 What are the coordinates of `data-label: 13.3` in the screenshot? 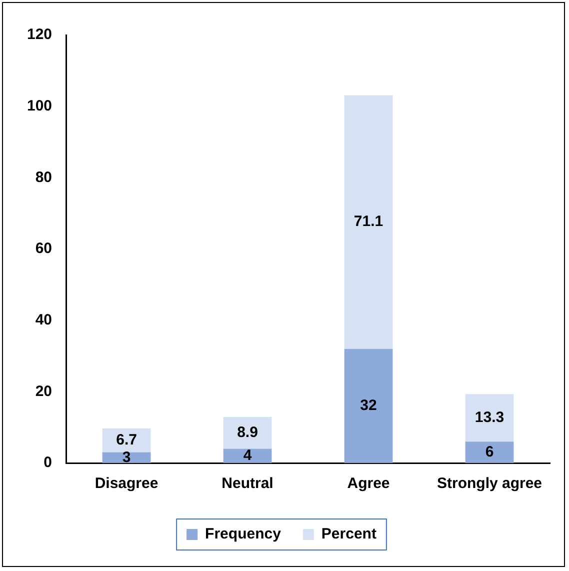 It's located at (489, 417).